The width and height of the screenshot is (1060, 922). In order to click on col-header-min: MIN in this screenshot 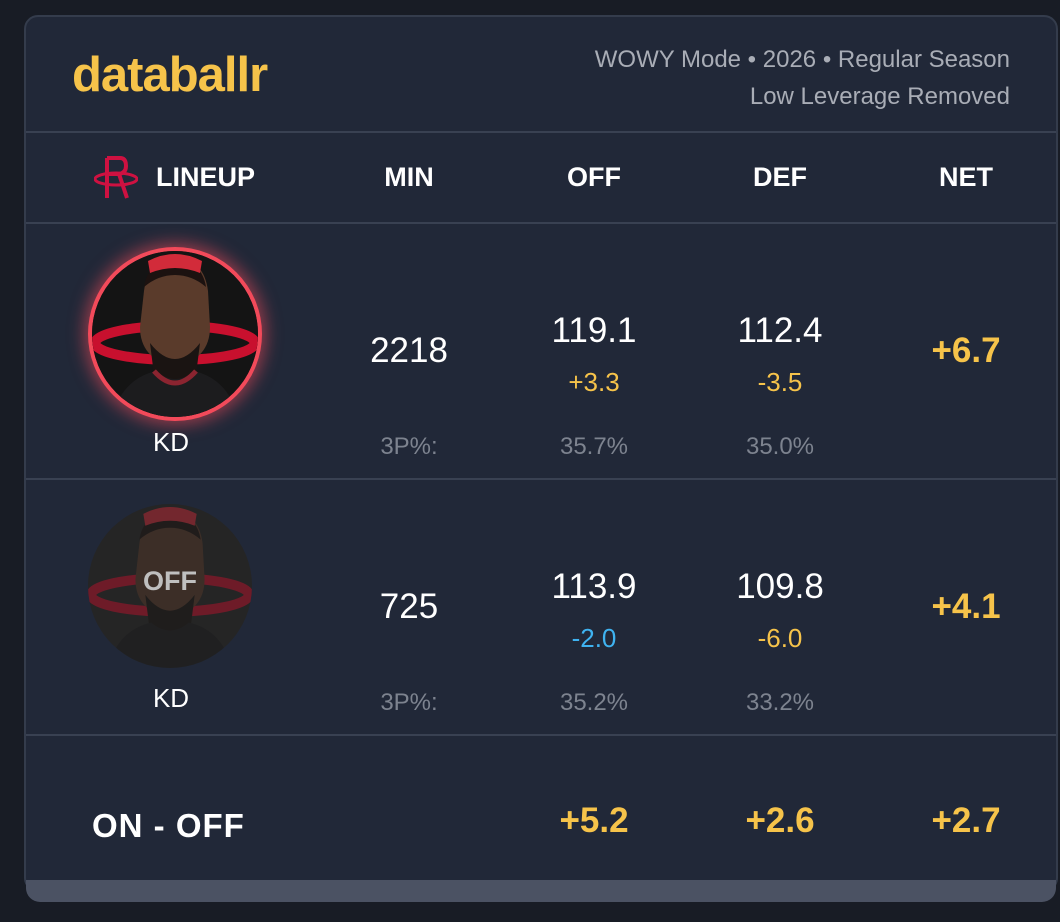, I will do `click(409, 177)`.